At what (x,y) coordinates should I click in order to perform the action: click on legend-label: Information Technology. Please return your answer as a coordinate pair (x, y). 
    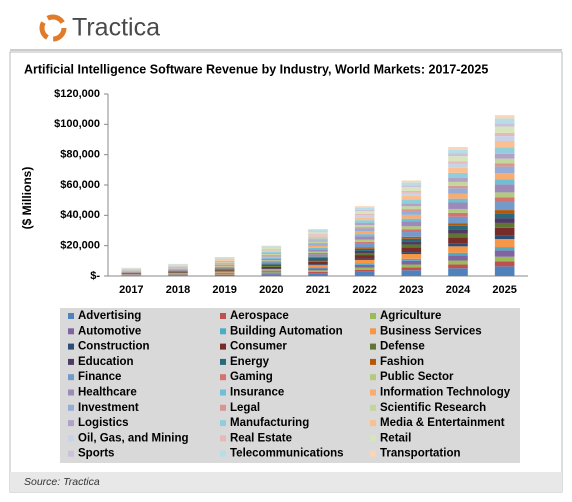
    Looking at the image, I should click on (445, 393).